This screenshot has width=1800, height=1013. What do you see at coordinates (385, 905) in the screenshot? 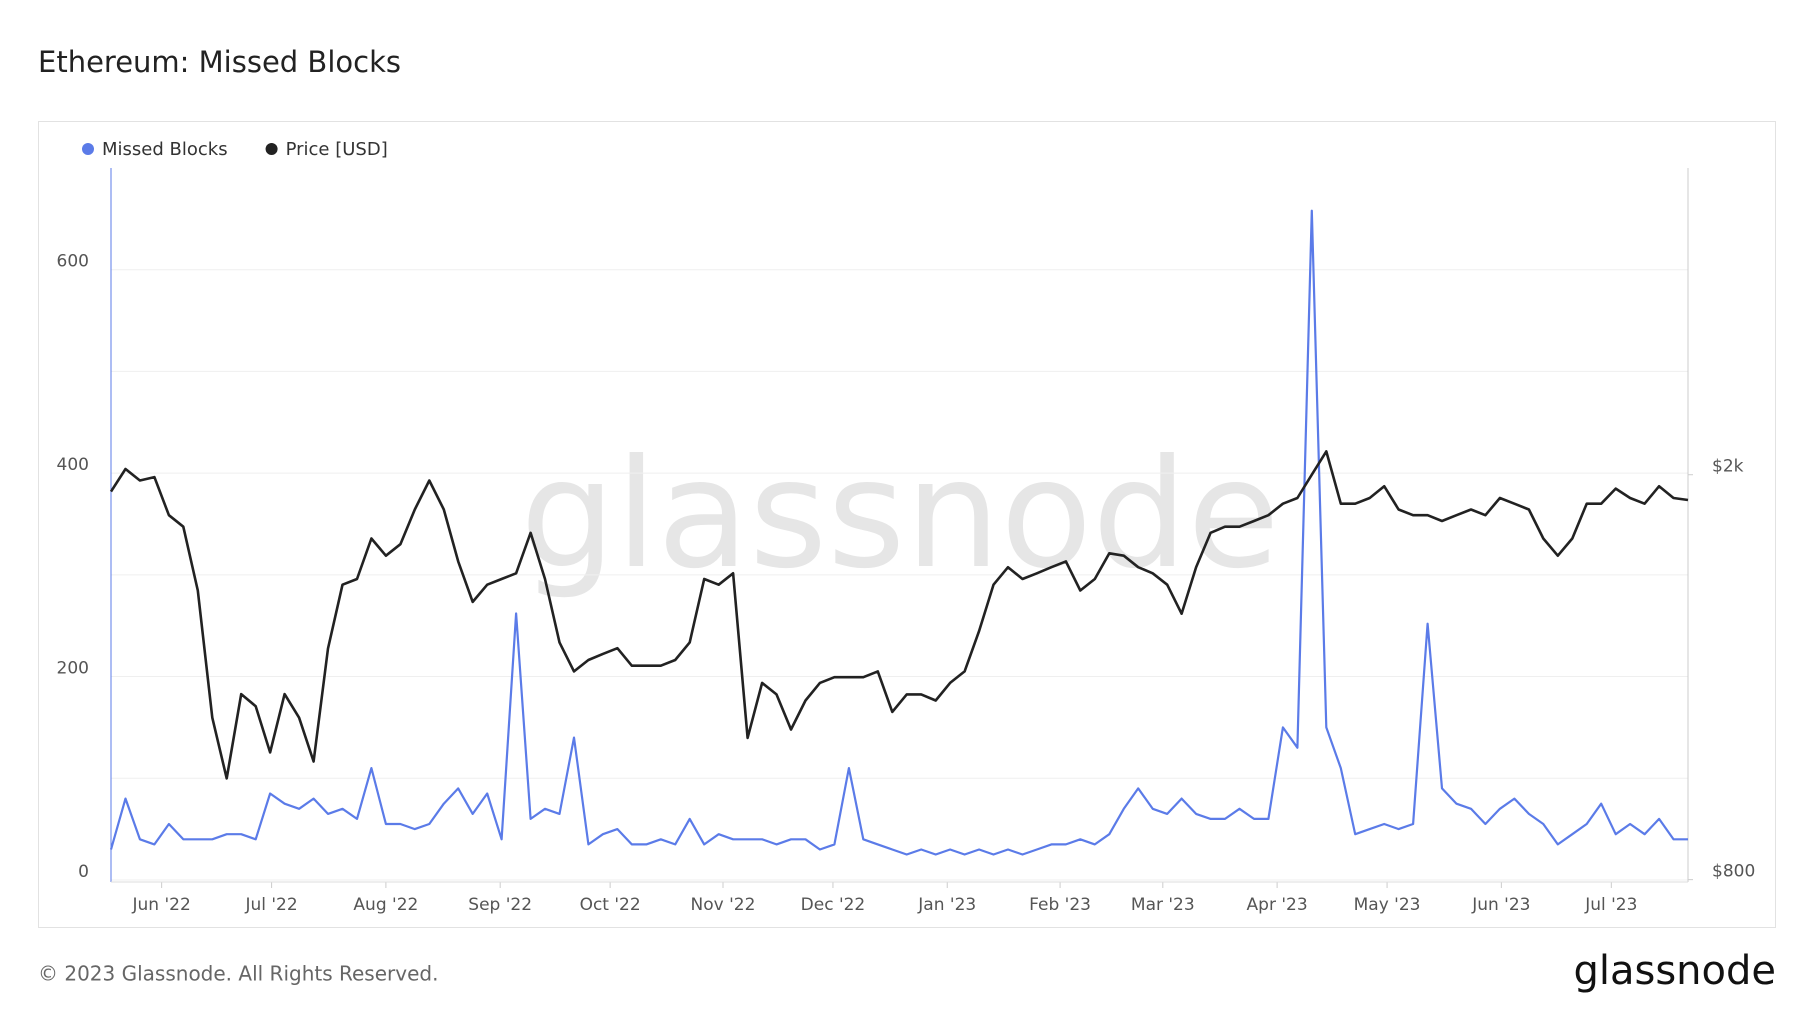
I see `x-tick-label: Aug '22` at bounding box center [385, 905].